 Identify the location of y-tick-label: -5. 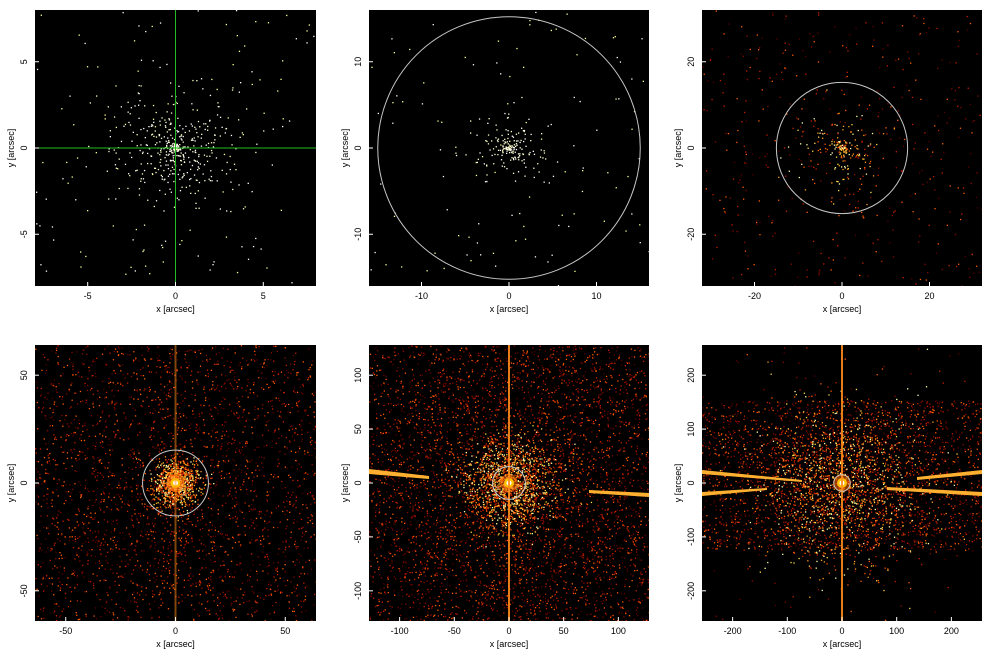
(24, 234).